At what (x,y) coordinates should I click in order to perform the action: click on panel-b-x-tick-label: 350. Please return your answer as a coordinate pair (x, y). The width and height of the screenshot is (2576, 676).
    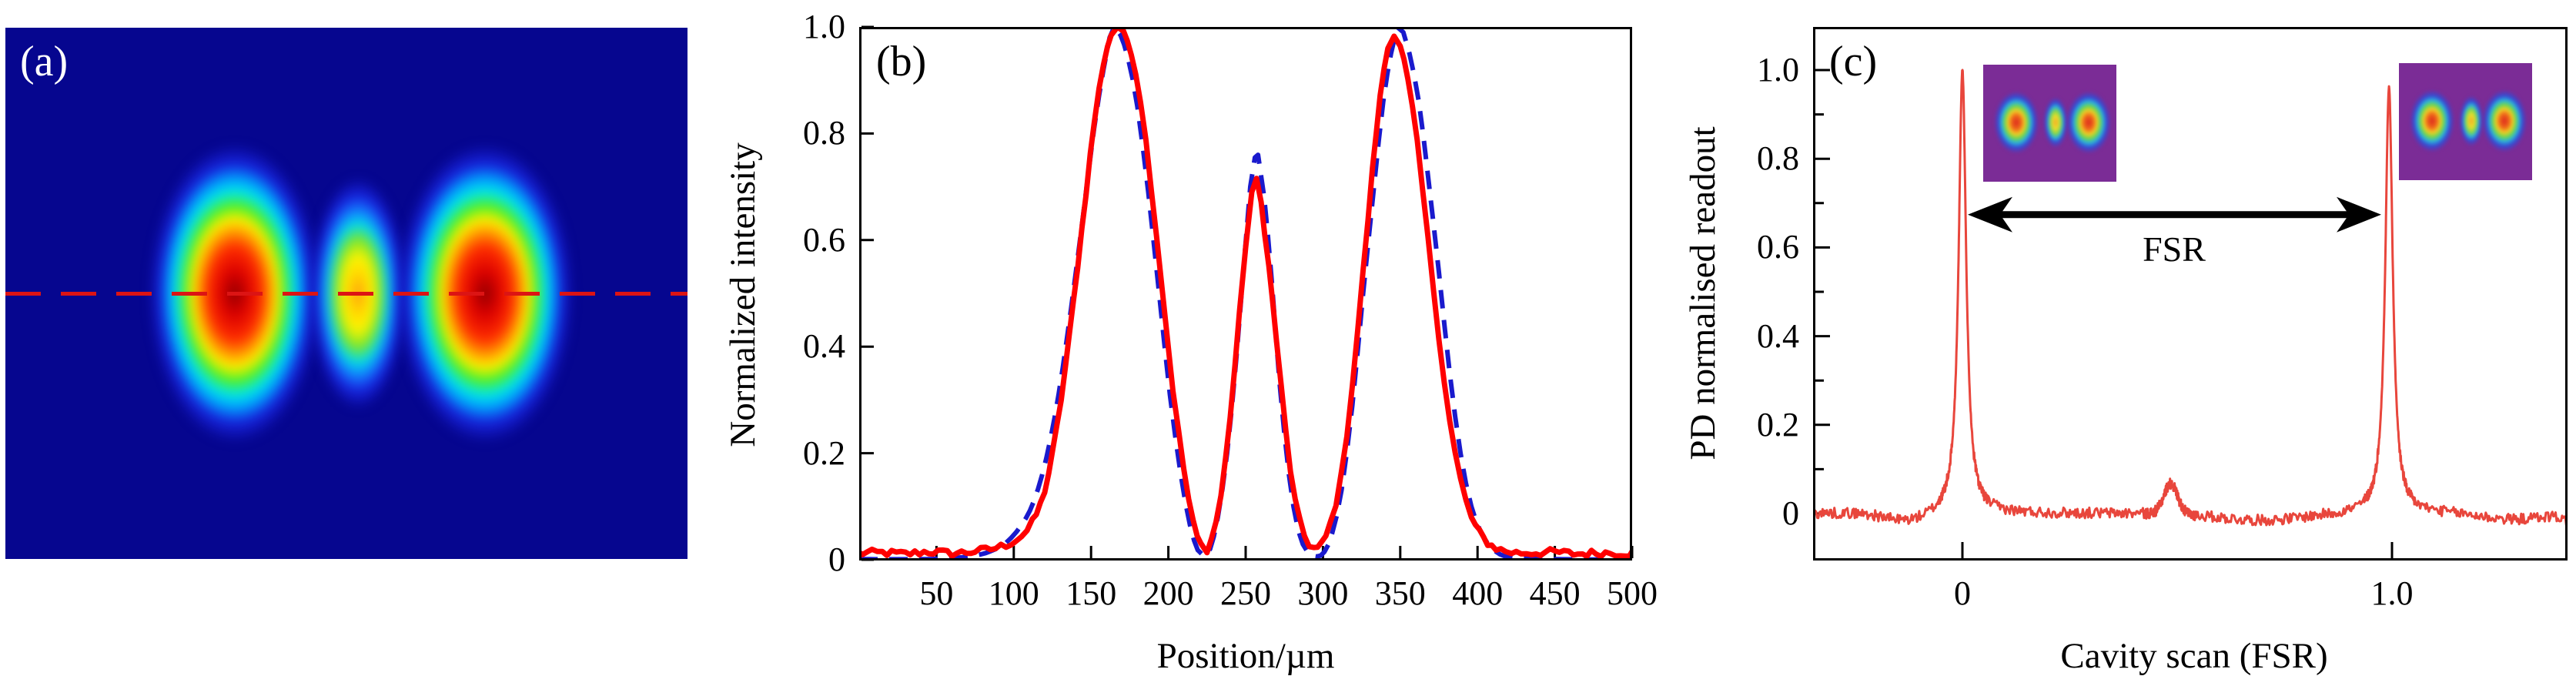
    Looking at the image, I should click on (1400, 593).